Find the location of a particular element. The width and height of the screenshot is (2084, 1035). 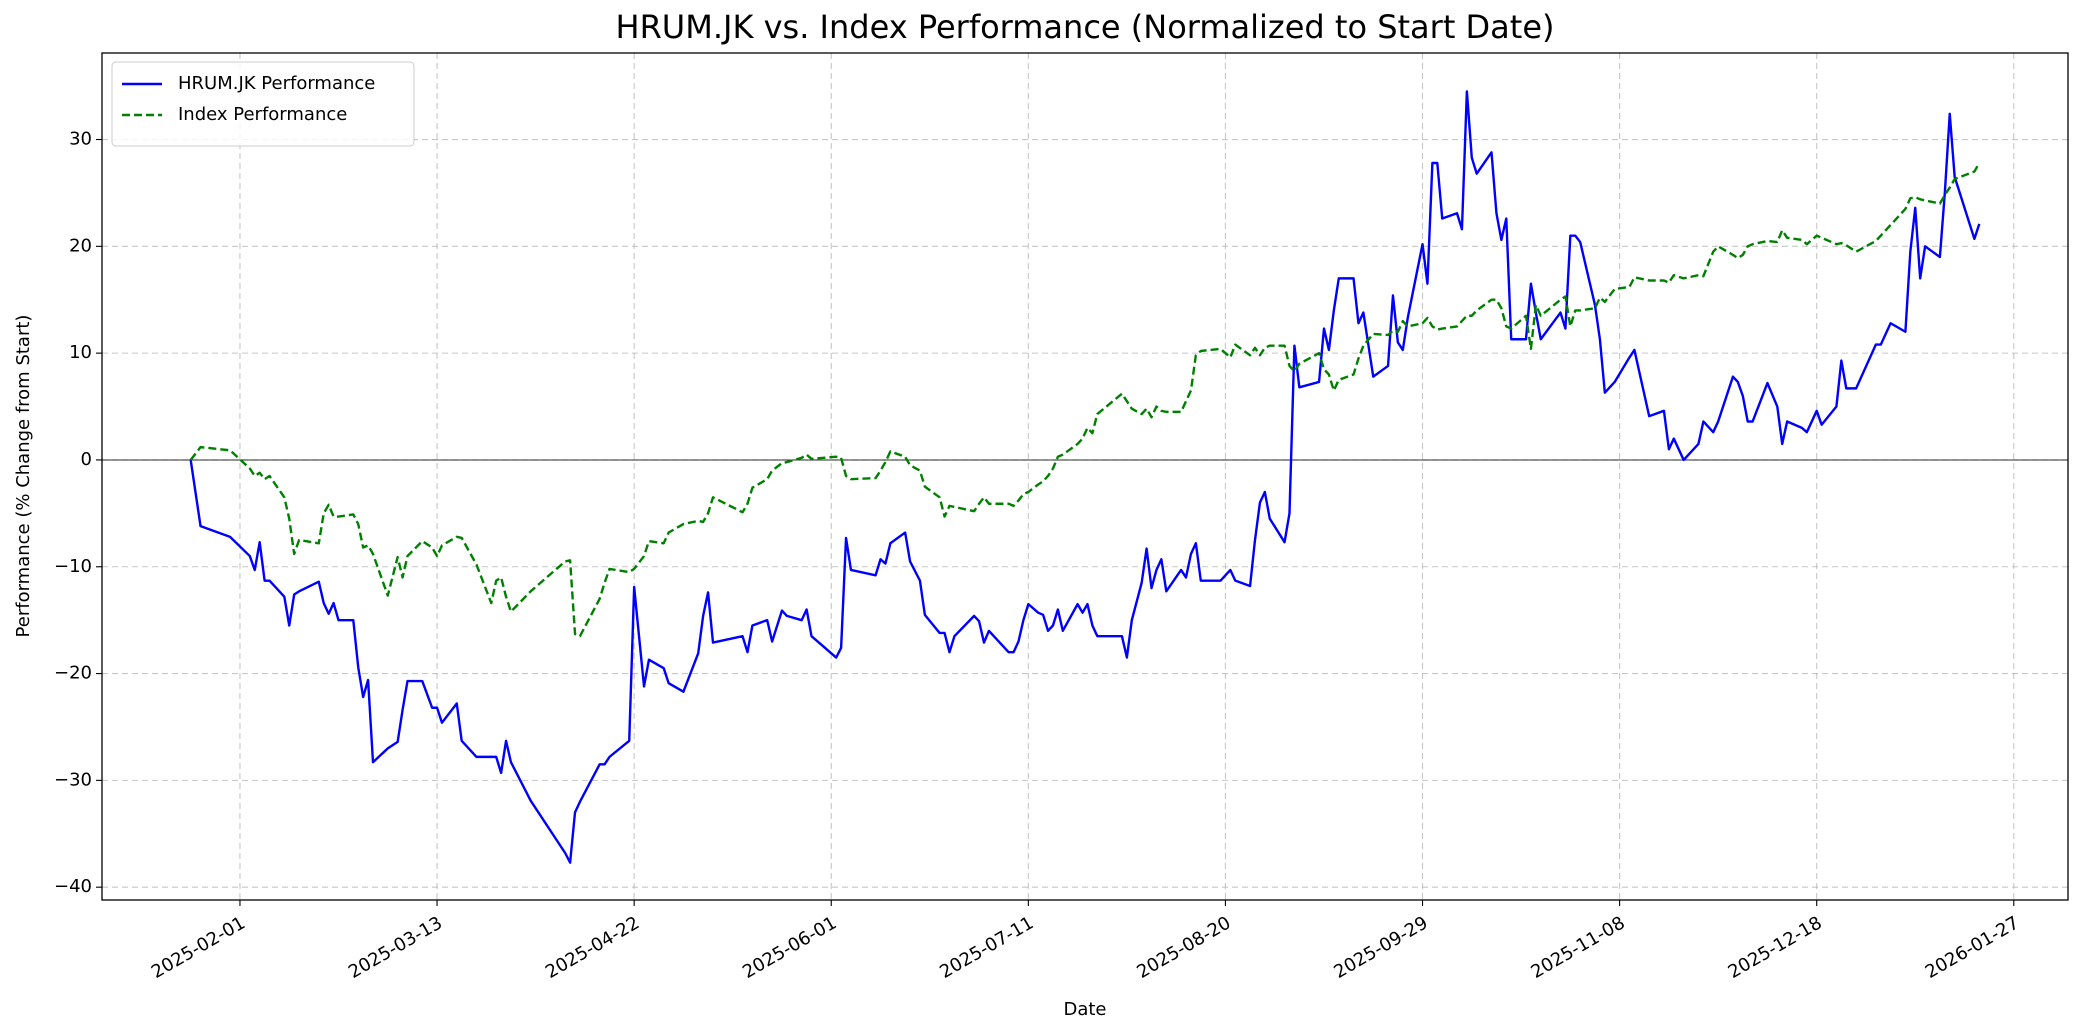

y-tick-label: −30 is located at coordinates (73, 779).